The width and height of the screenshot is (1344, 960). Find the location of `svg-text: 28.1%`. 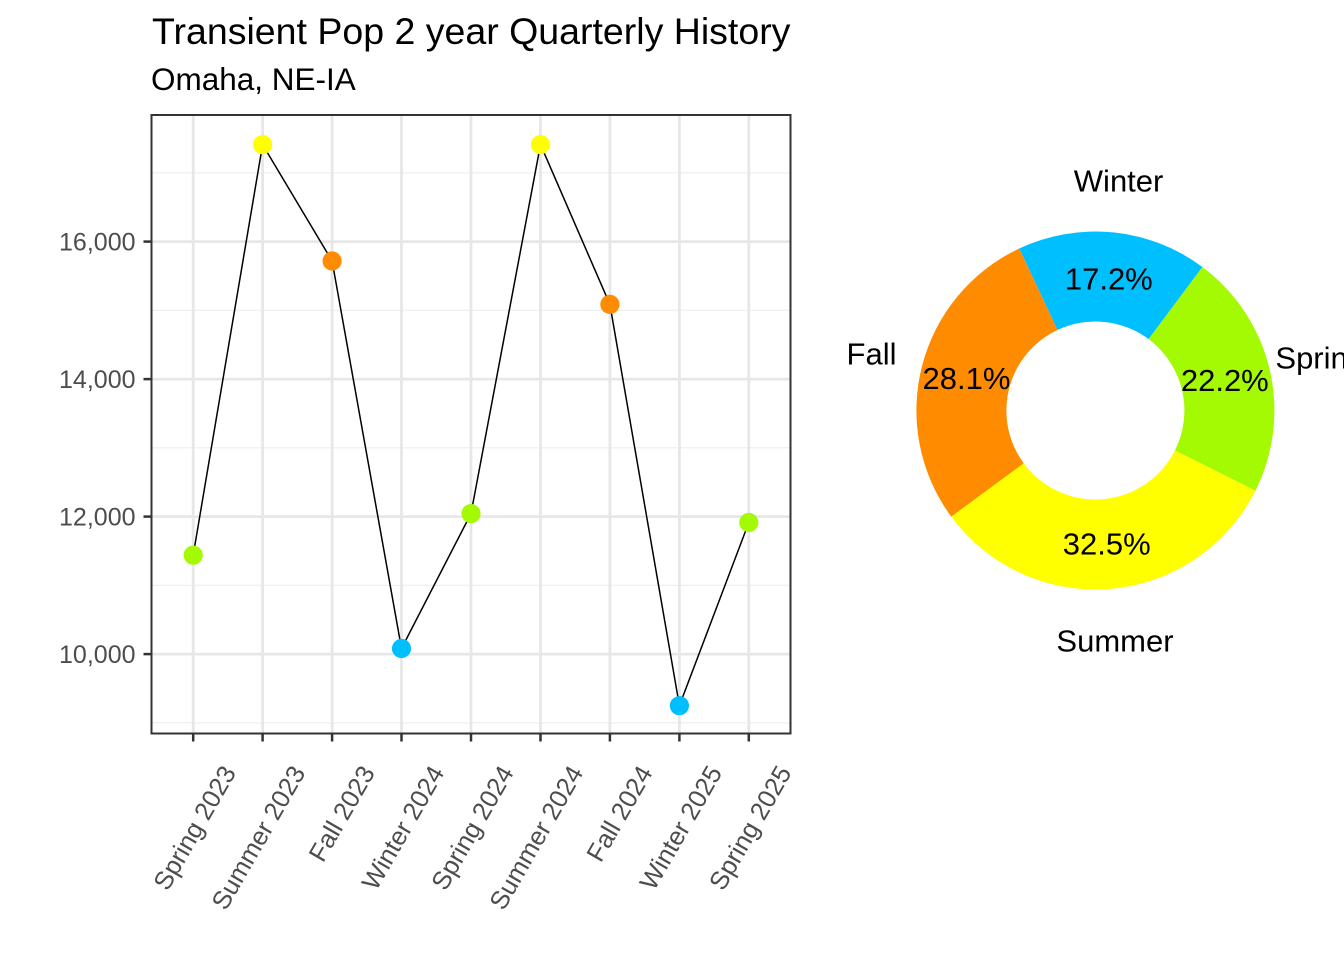

svg-text: 28.1% is located at coordinates (967, 378).